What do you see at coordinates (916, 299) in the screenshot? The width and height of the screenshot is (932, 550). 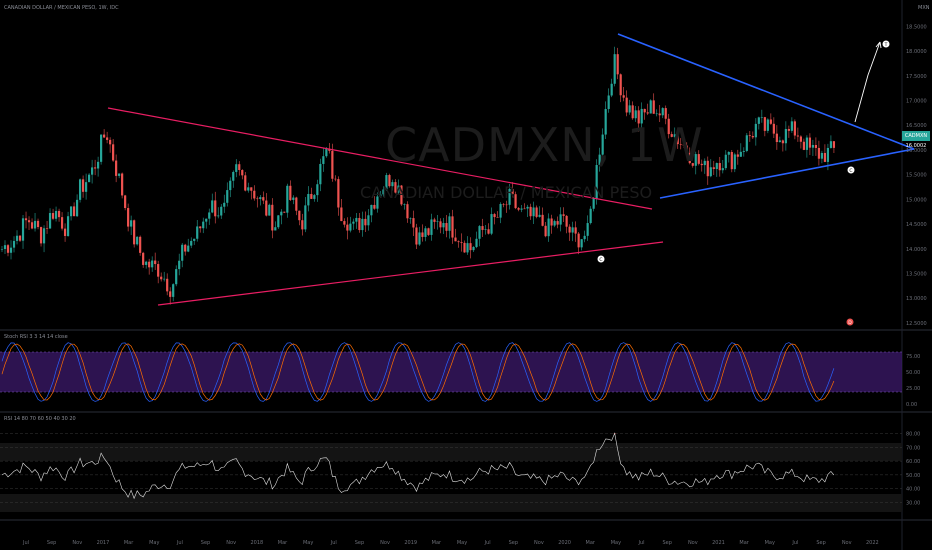 I see `price-tick: 13.0000` at bounding box center [916, 299].